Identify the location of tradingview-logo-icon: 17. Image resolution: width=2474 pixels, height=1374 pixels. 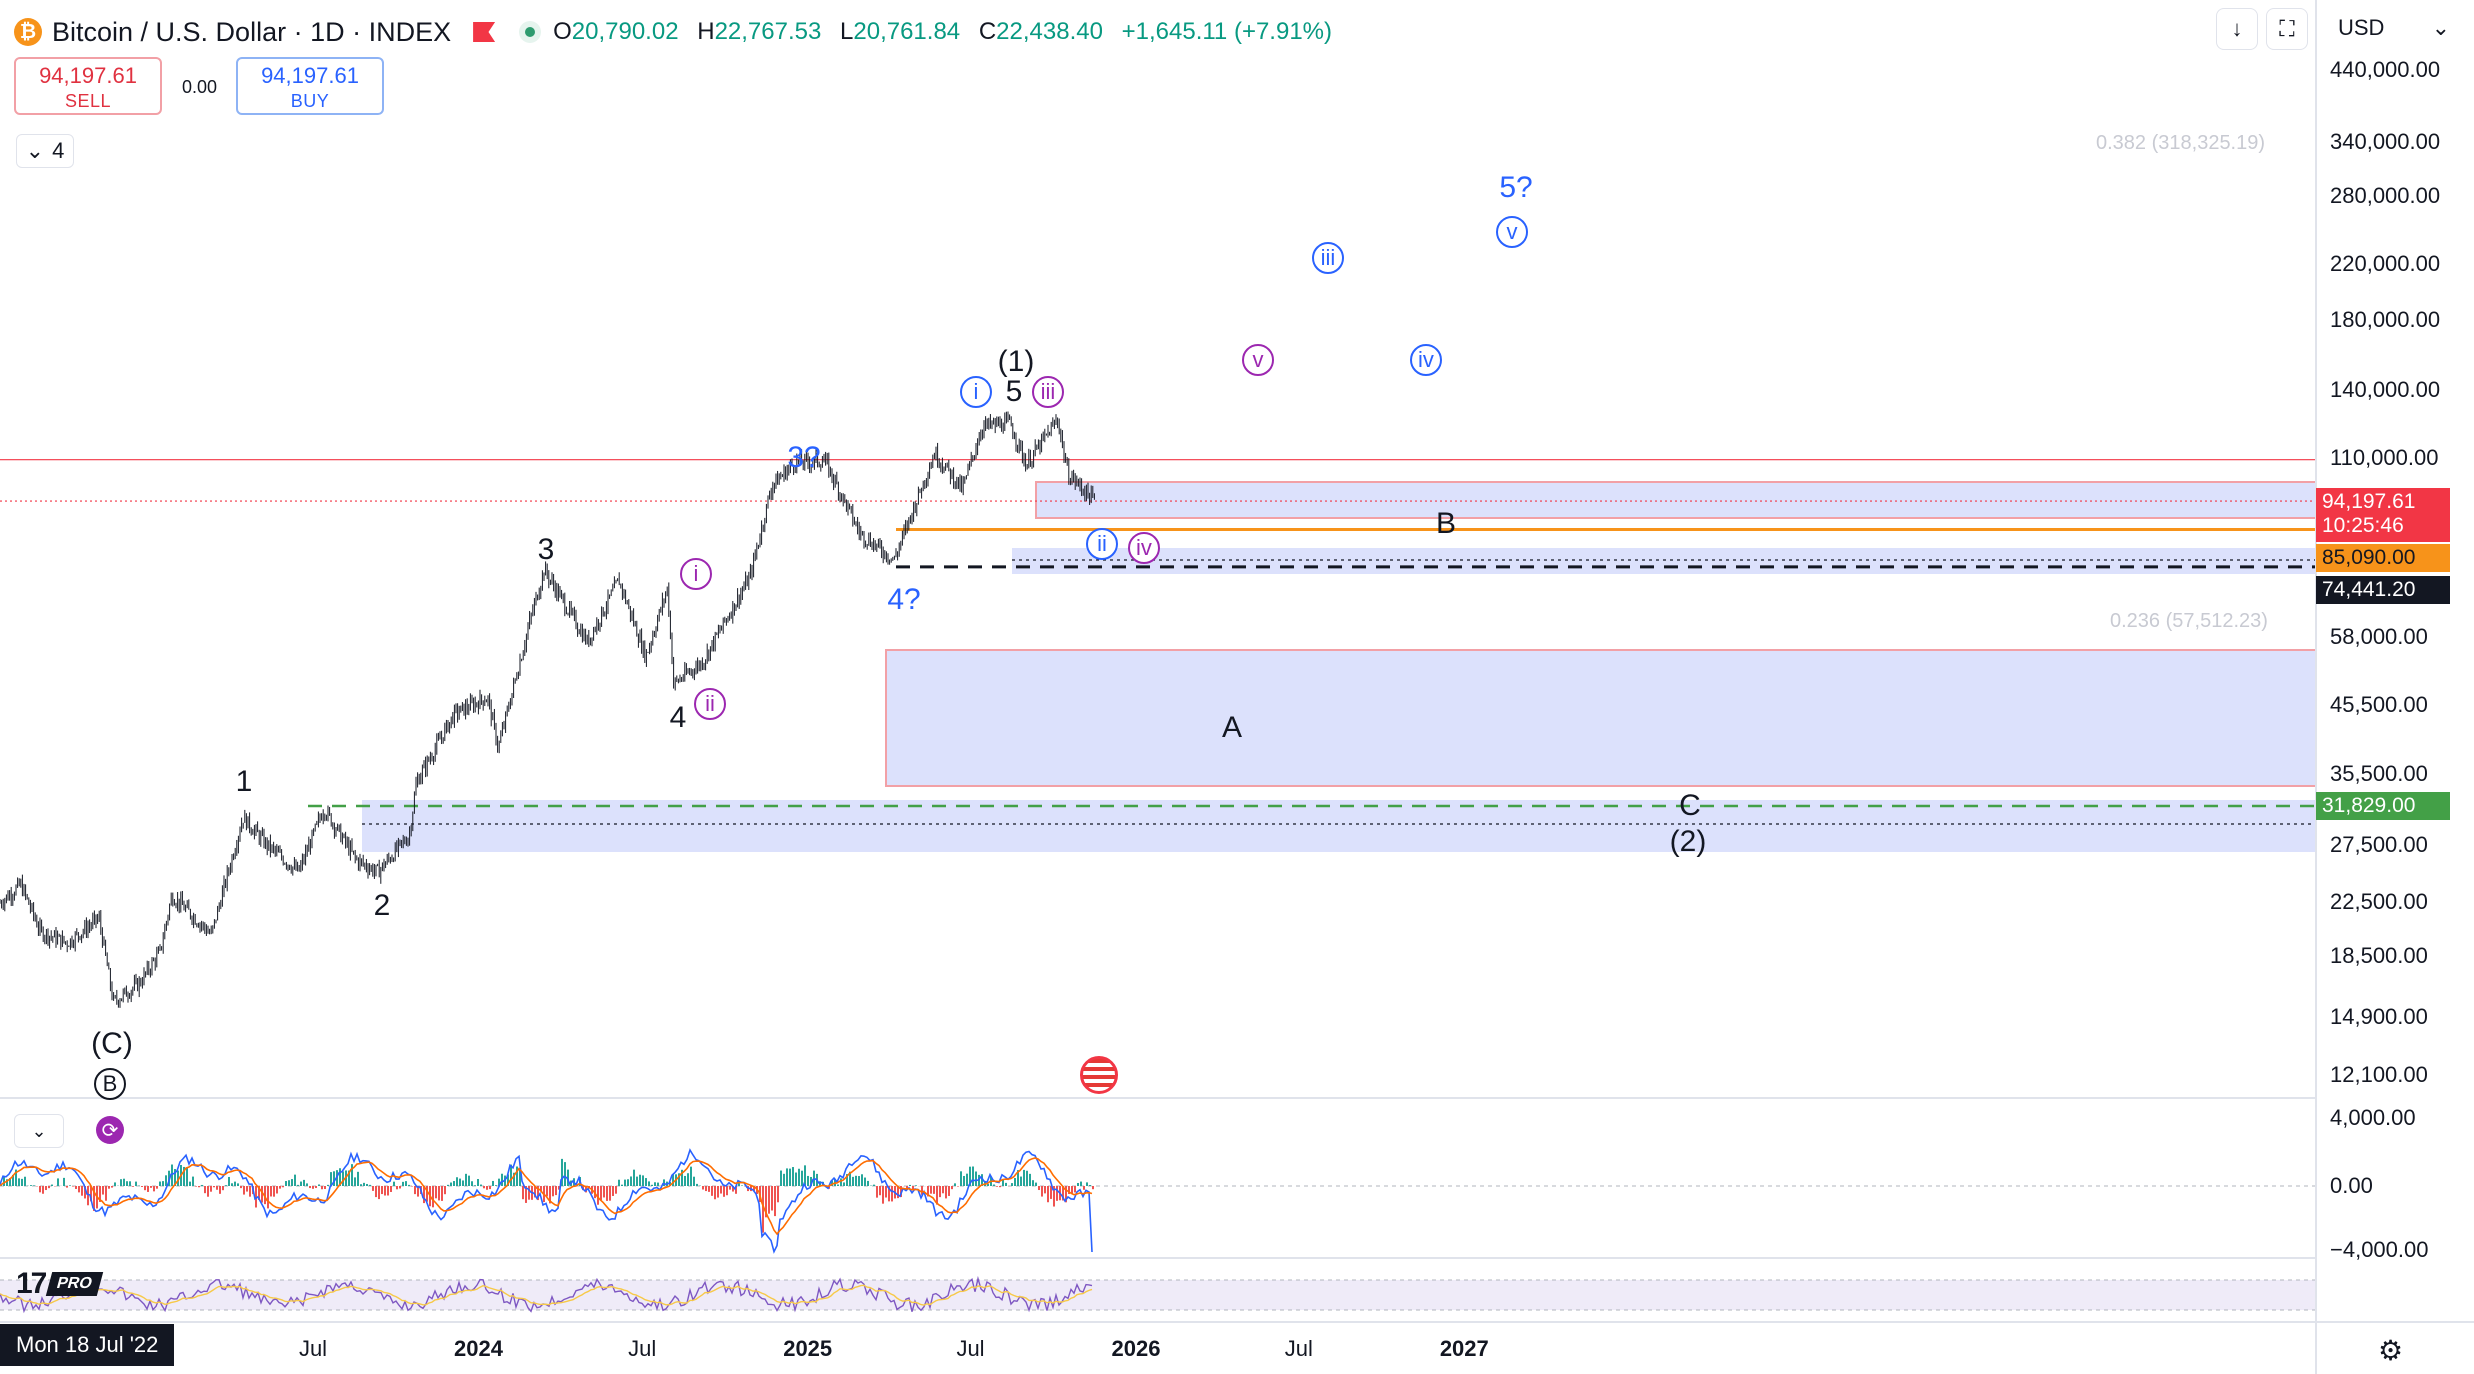
(31, 1283).